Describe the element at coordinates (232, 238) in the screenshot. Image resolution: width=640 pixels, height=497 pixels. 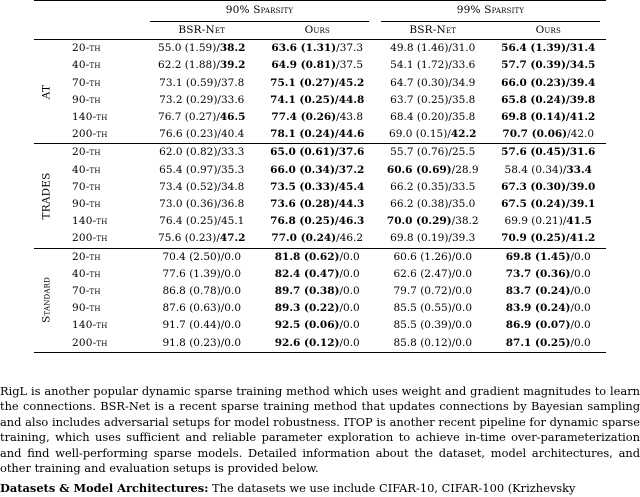
I see `value-part: 47.2` at that location.